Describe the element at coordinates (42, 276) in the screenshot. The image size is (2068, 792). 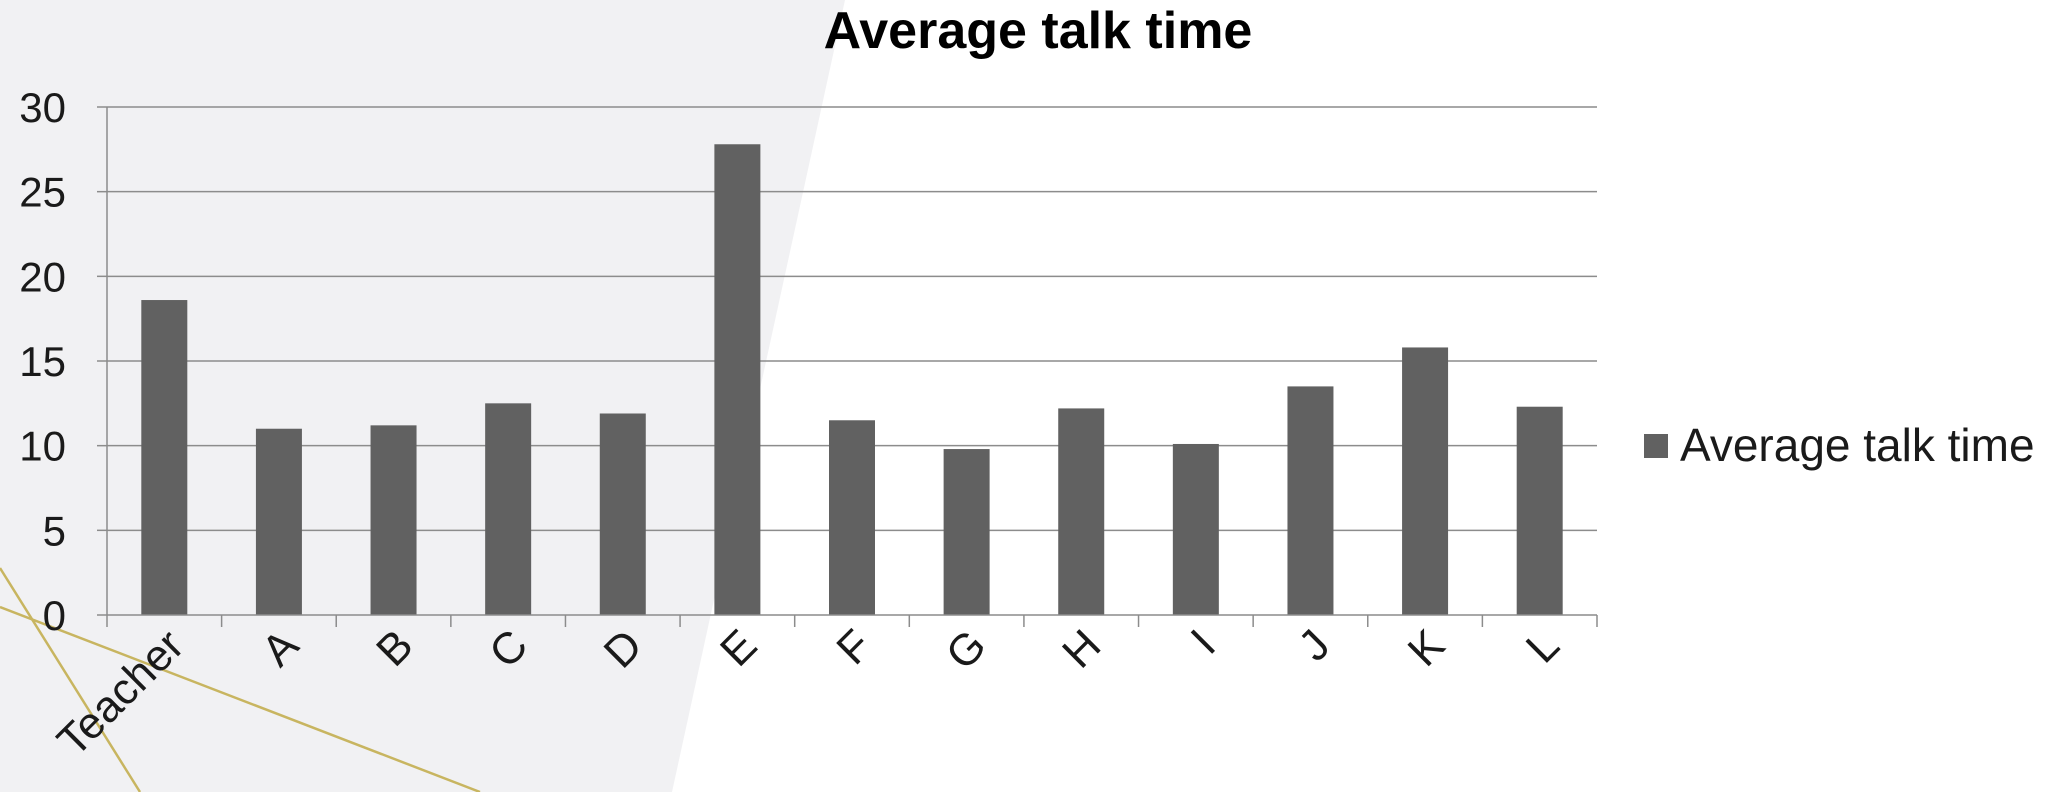
I see `y-tick-label: 20` at that location.